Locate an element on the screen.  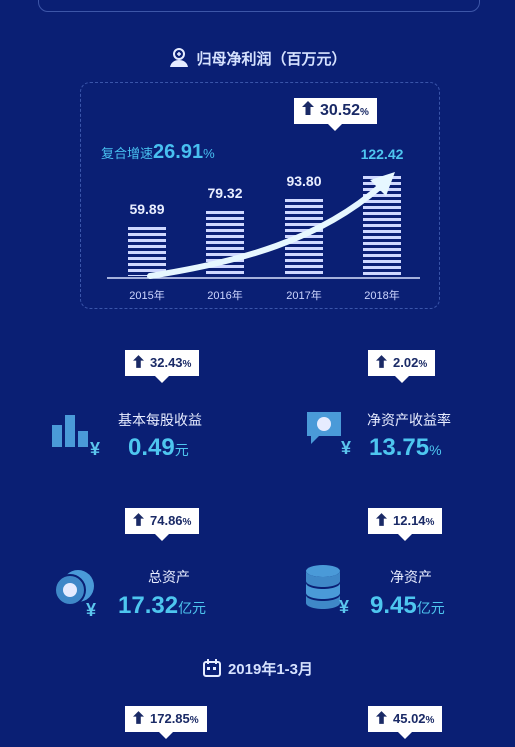
roe-value: 13.75% is located at coordinates (405, 447).